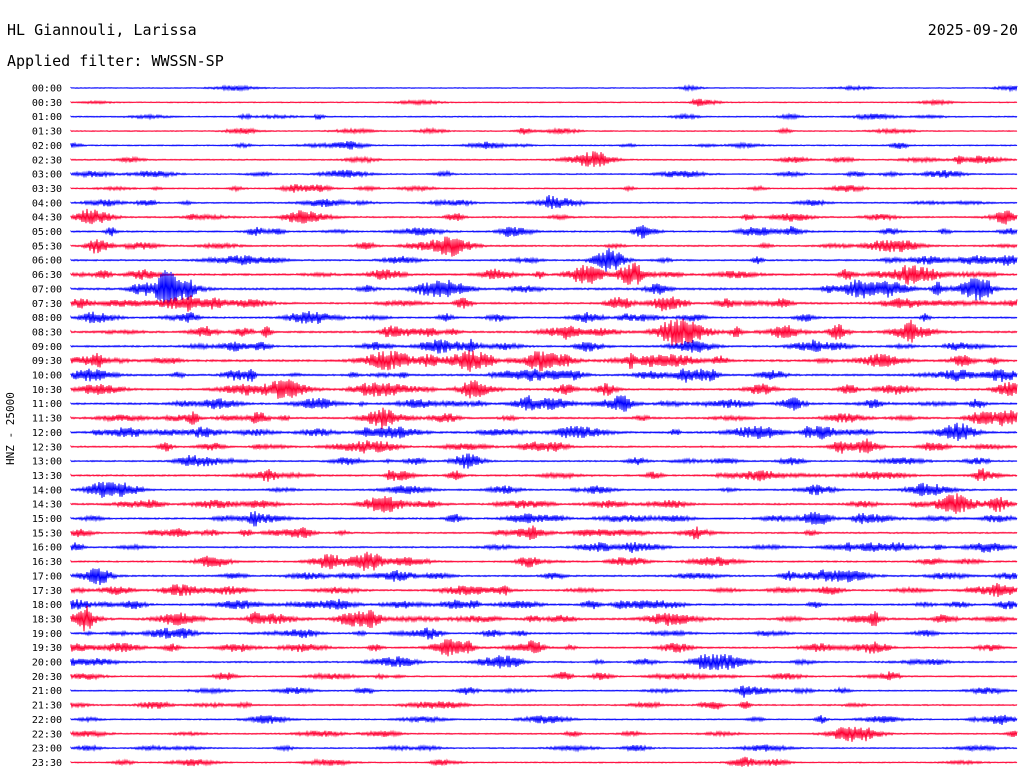 This screenshot has height=780, width=1024. What do you see at coordinates (47, 476) in the screenshot?
I see `row-time-label: 13:30` at bounding box center [47, 476].